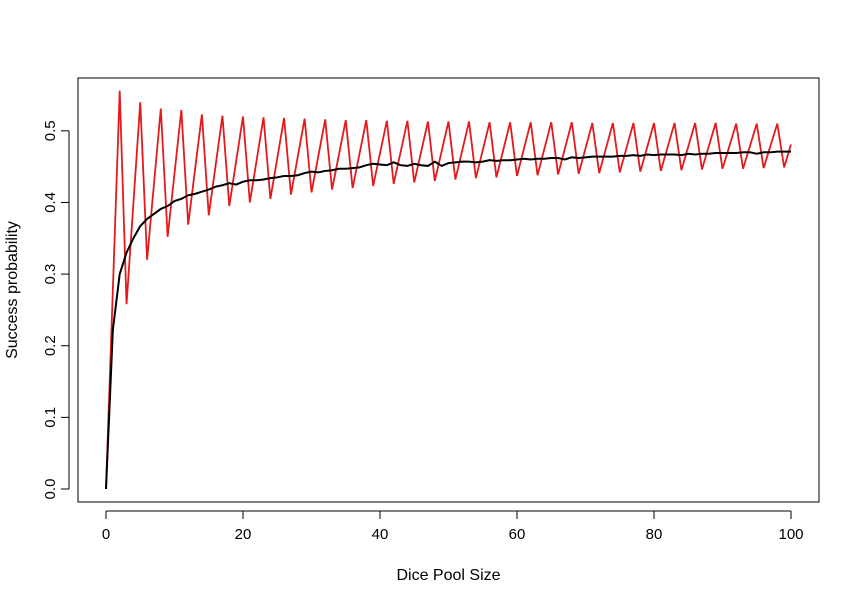 Image resolution: width=859 pixels, height=607 pixels. I want to click on y-tick-label: 0.3, so click(50, 274).